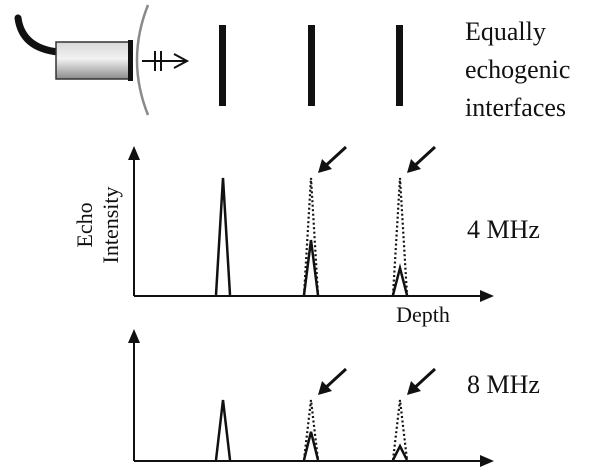 Image resolution: width=607 pixels, height=467 pixels. I want to click on y-axis-label-line1: Echo, so click(84, 224).